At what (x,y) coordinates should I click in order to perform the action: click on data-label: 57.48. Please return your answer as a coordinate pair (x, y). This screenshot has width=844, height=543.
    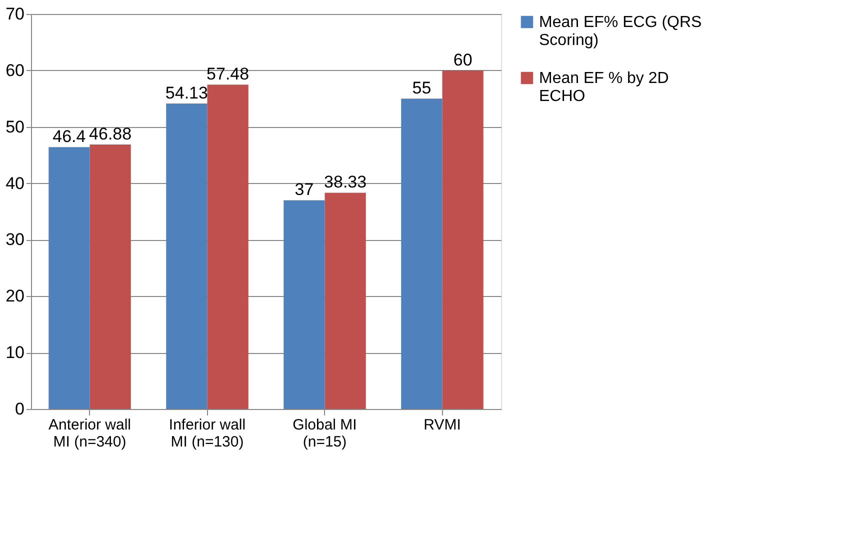
    Looking at the image, I should click on (228, 74).